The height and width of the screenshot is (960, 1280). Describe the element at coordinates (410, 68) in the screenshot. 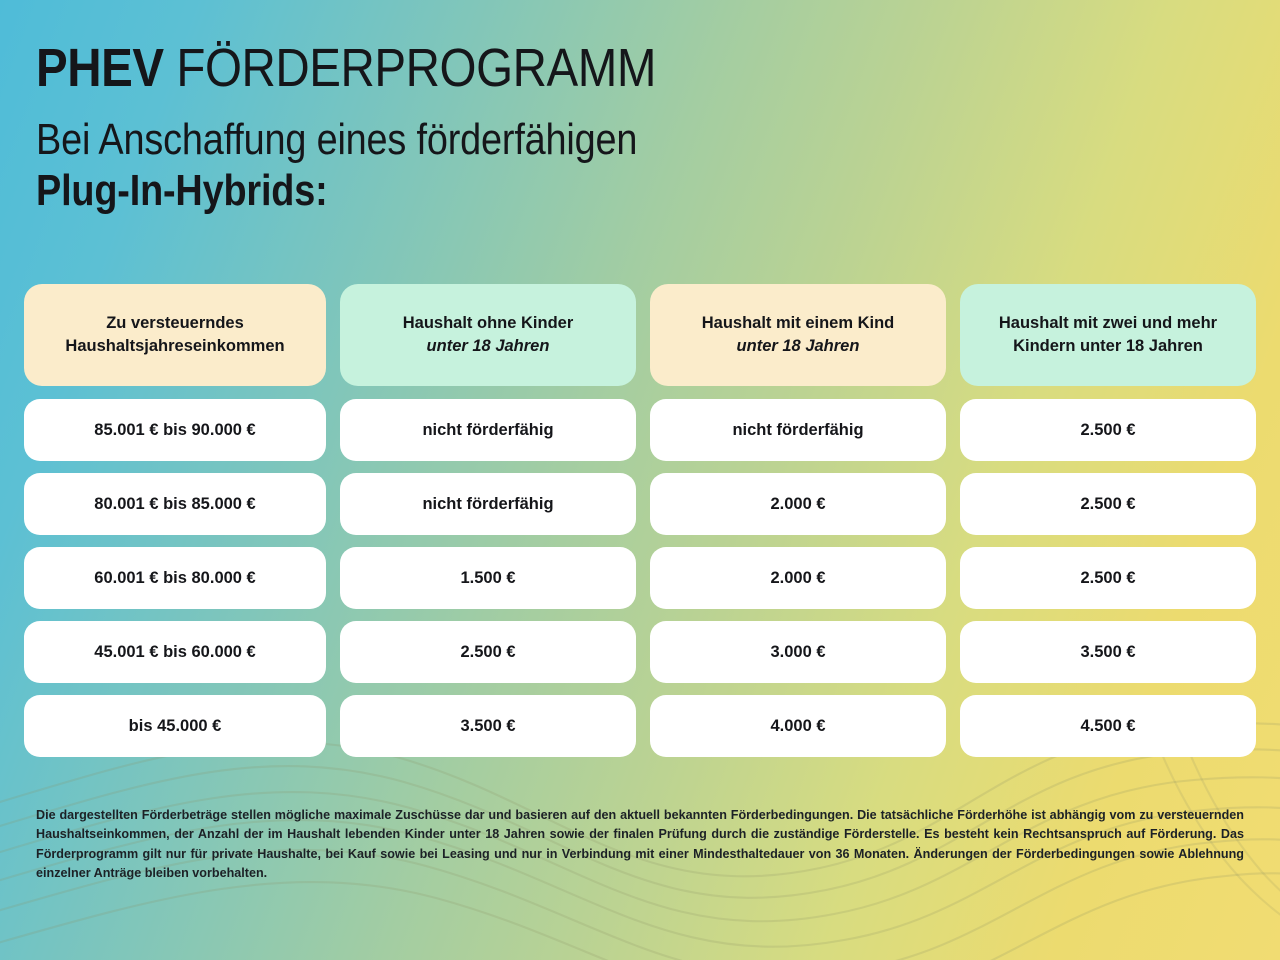

I see `page-title-rest: FÖRDERPROGRAMM` at that location.